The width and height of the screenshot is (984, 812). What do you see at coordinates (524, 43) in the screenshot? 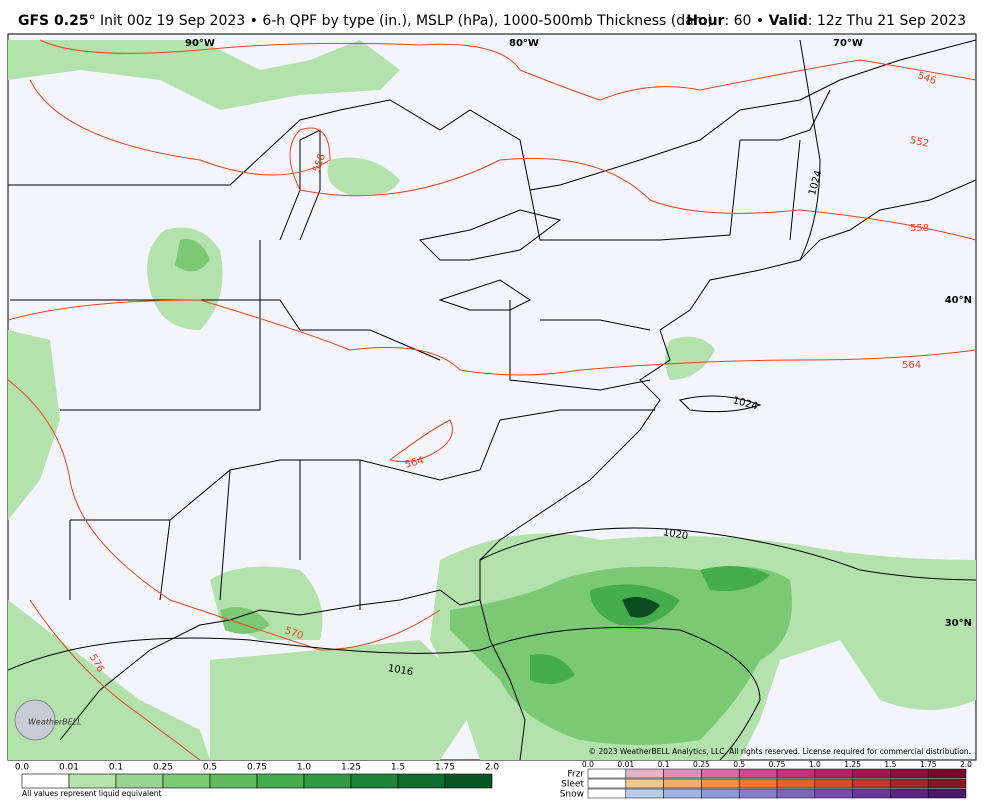
I see `grid-label: 80°W` at bounding box center [524, 43].